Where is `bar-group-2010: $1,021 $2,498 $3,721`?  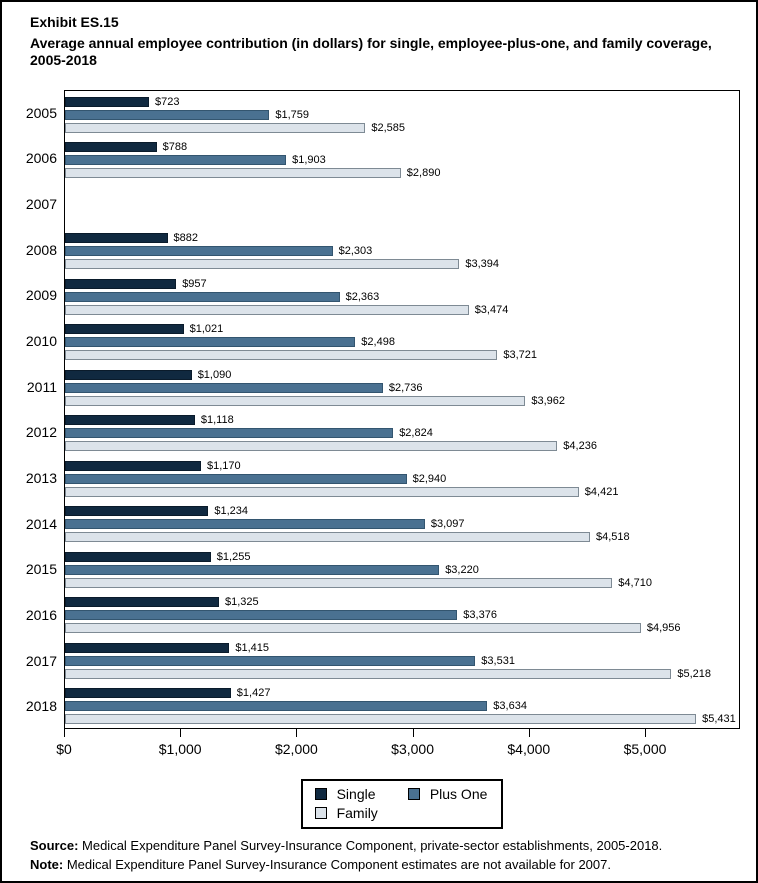
bar-group-2010: $1,021 $2,498 $3,721 is located at coordinates (402, 342).